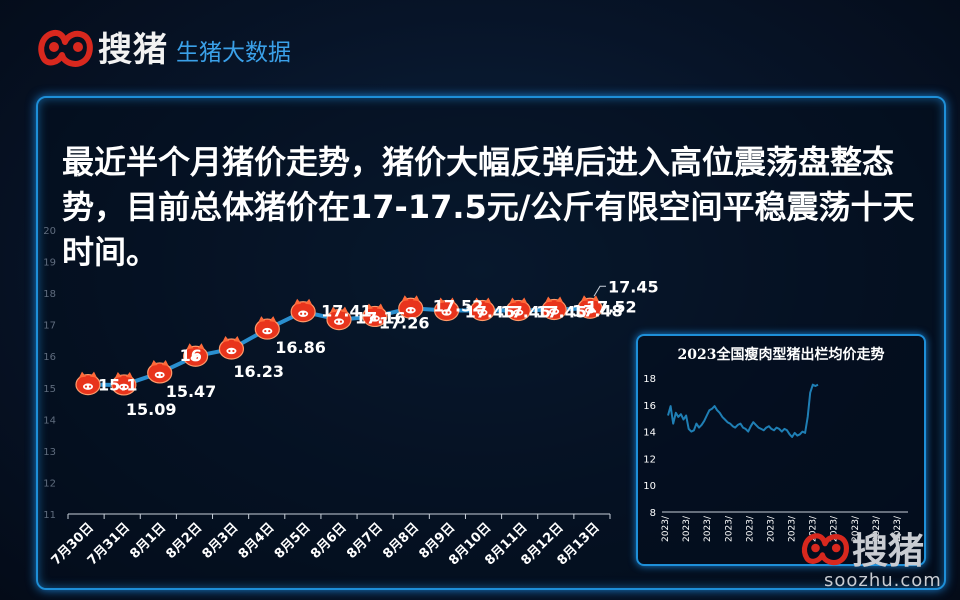 Image resolution: width=960 pixels, height=600 pixels. What do you see at coordinates (49, 452) in the screenshot?
I see `y-tick-label: 13` at bounding box center [49, 452].